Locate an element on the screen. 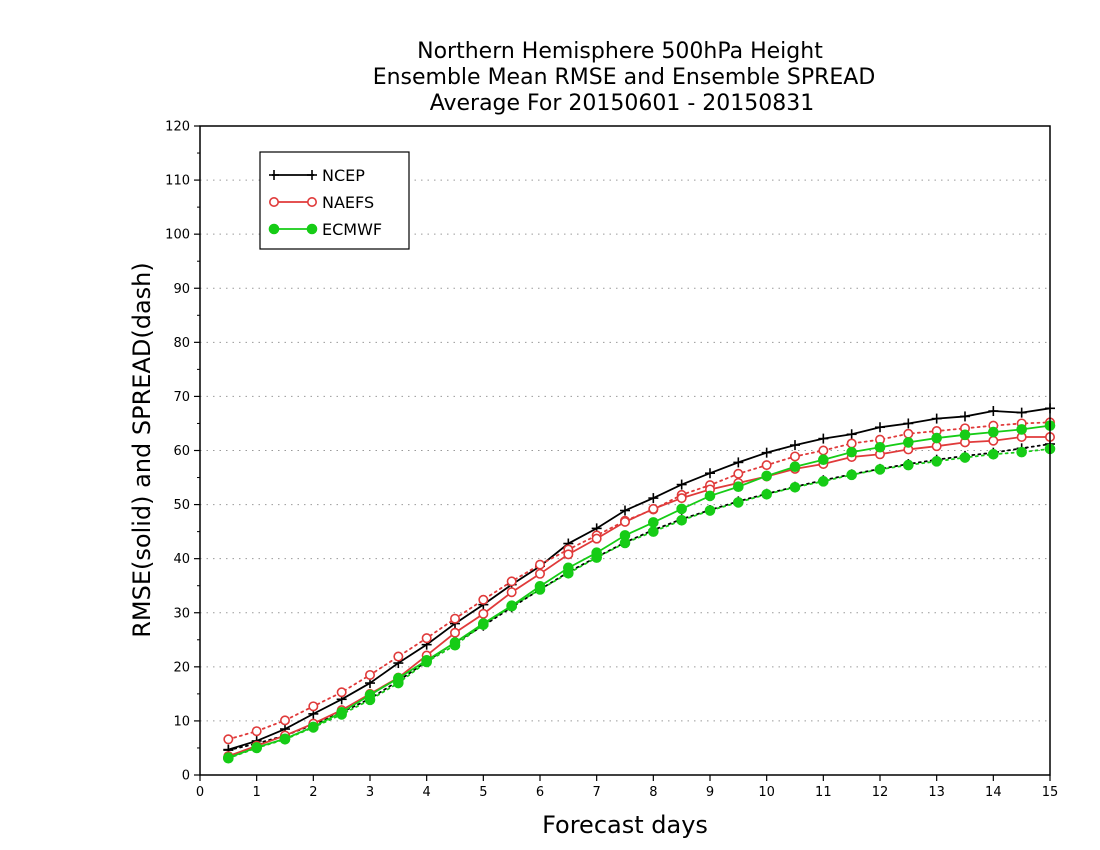 The height and width of the screenshot is (850, 1100). legend-item-naefs: NAEFS is located at coordinates (321, 202).